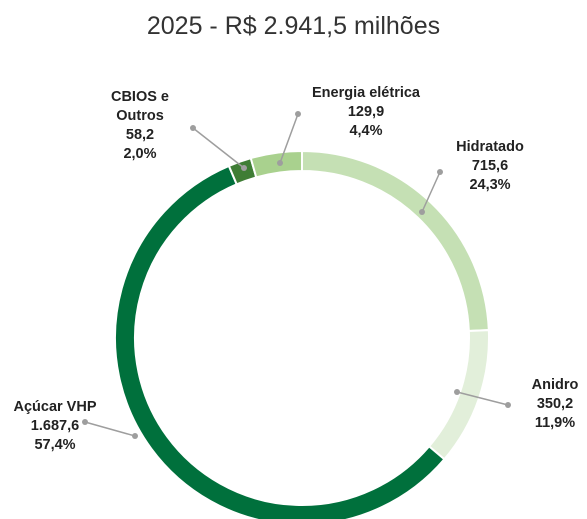 The height and width of the screenshot is (519, 587). I want to click on value-label: 1.687,6, so click(55, 426).